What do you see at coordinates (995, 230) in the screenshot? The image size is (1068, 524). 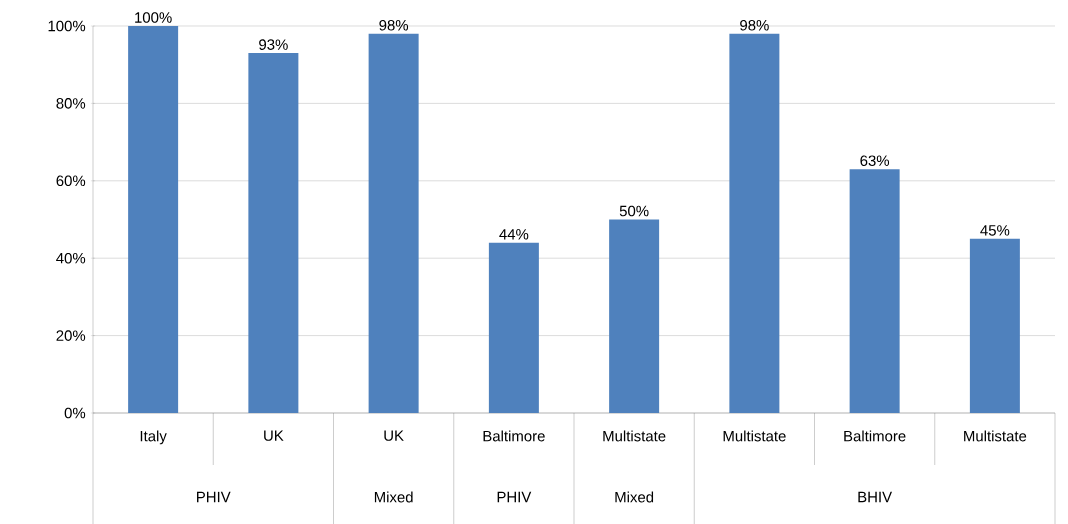 I see `data-label: 45%` at bounding box center [995, 230].